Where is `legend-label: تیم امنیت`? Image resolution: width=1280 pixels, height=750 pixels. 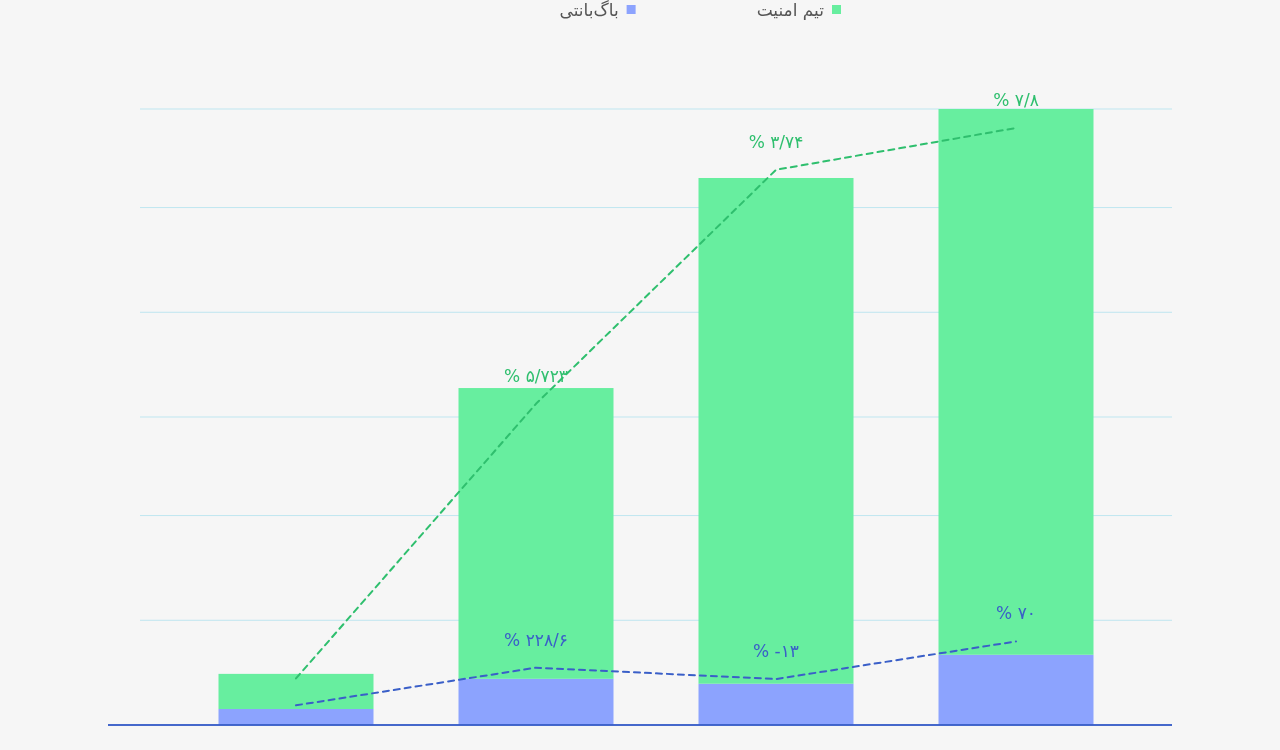 legend-label: تیم امنیت is located at coordinates (790, 10).